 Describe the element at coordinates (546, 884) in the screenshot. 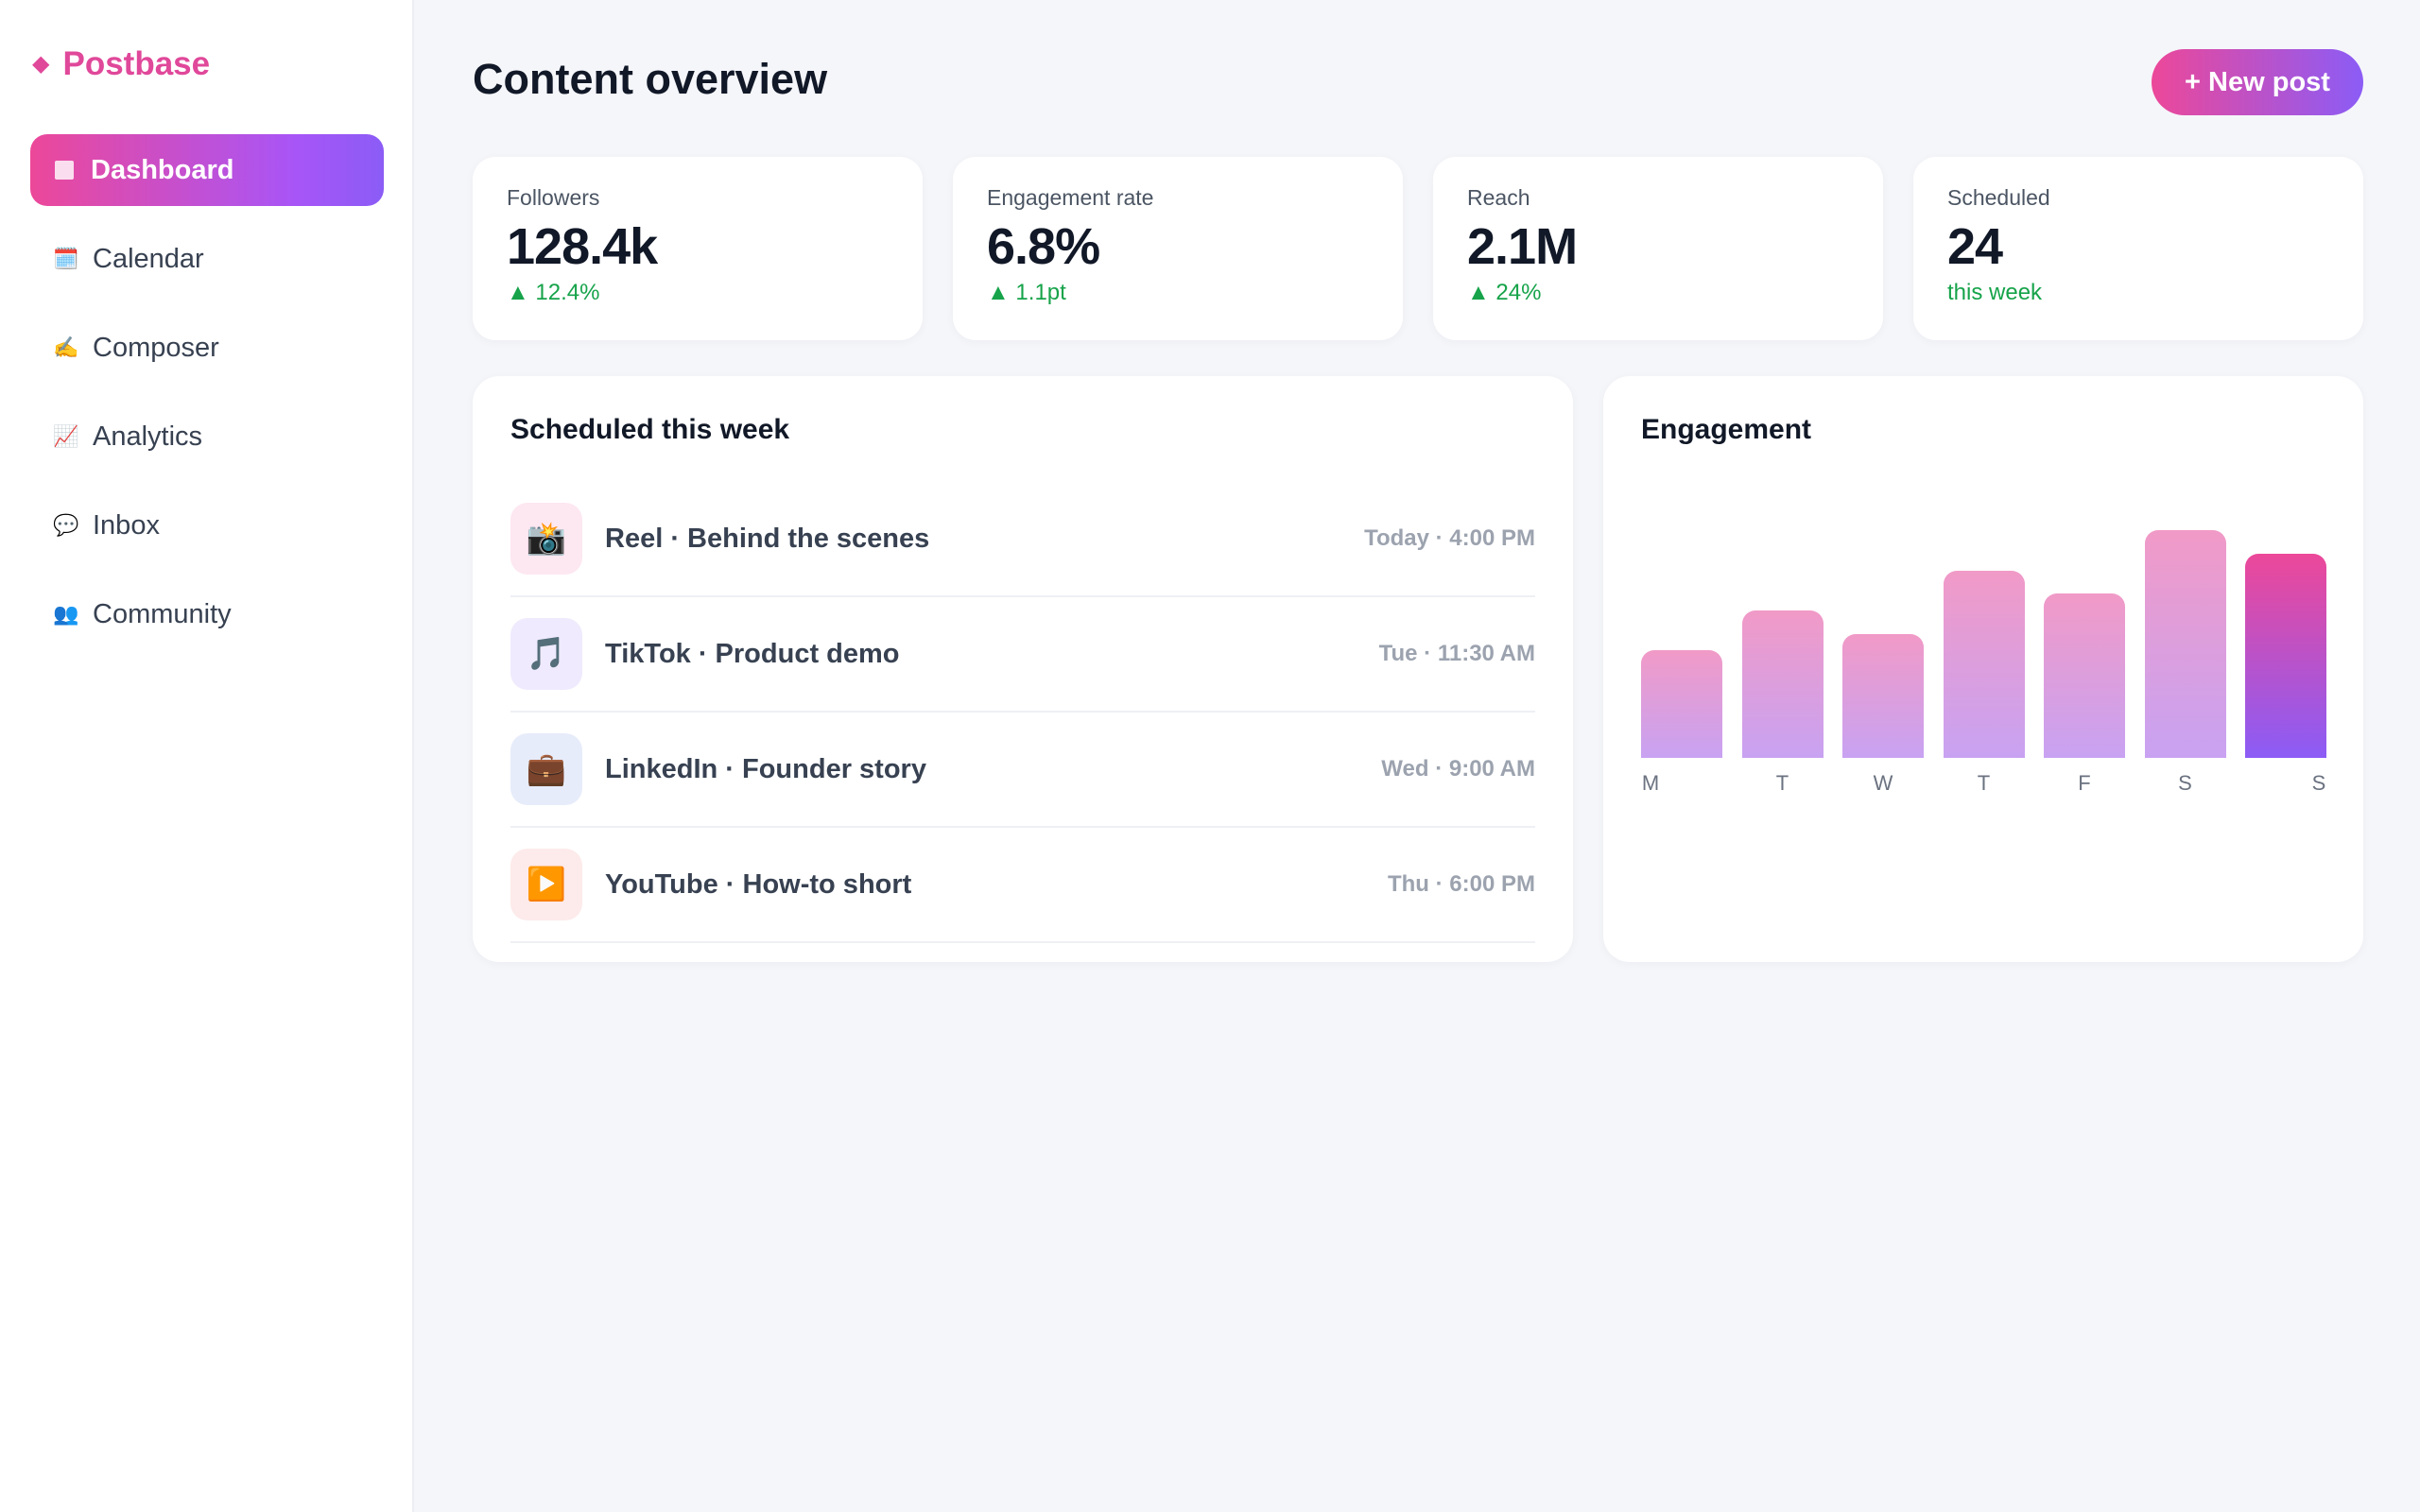

I see `play-button-icon: ▶️` at that location.